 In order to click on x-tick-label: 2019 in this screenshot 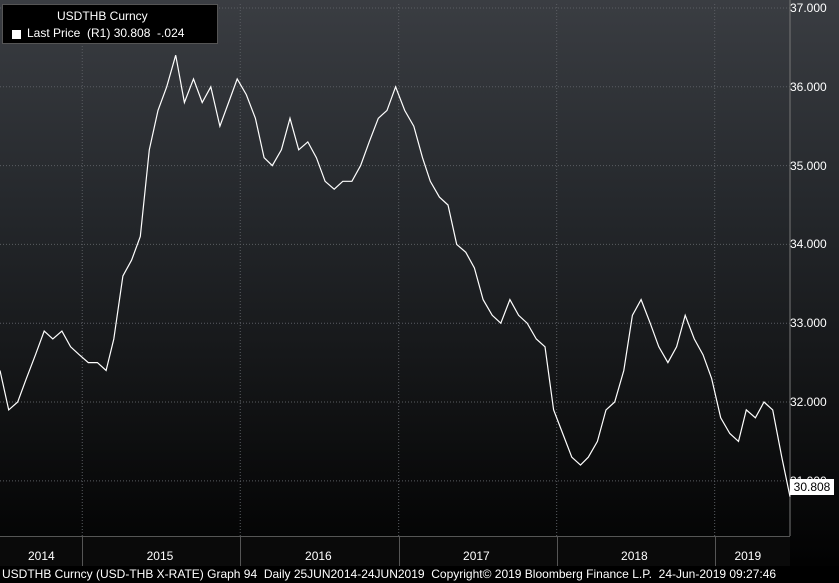, I will do `click(748, 556)`.